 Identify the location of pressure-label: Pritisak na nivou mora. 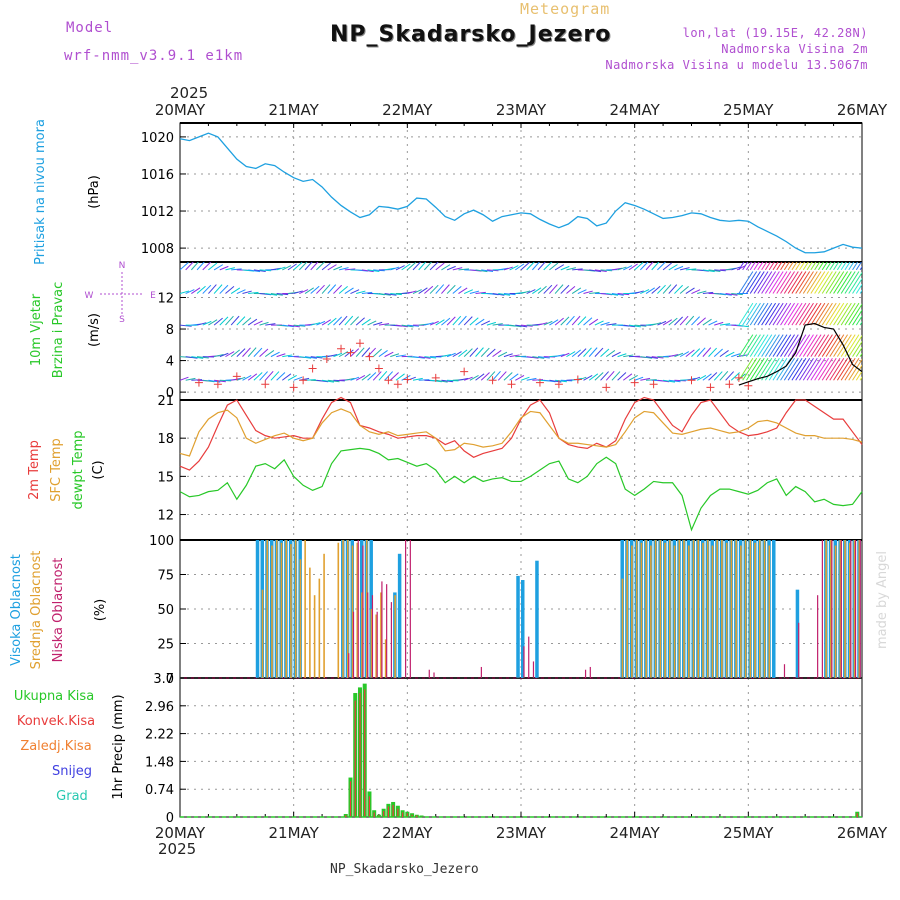
(40, 192).